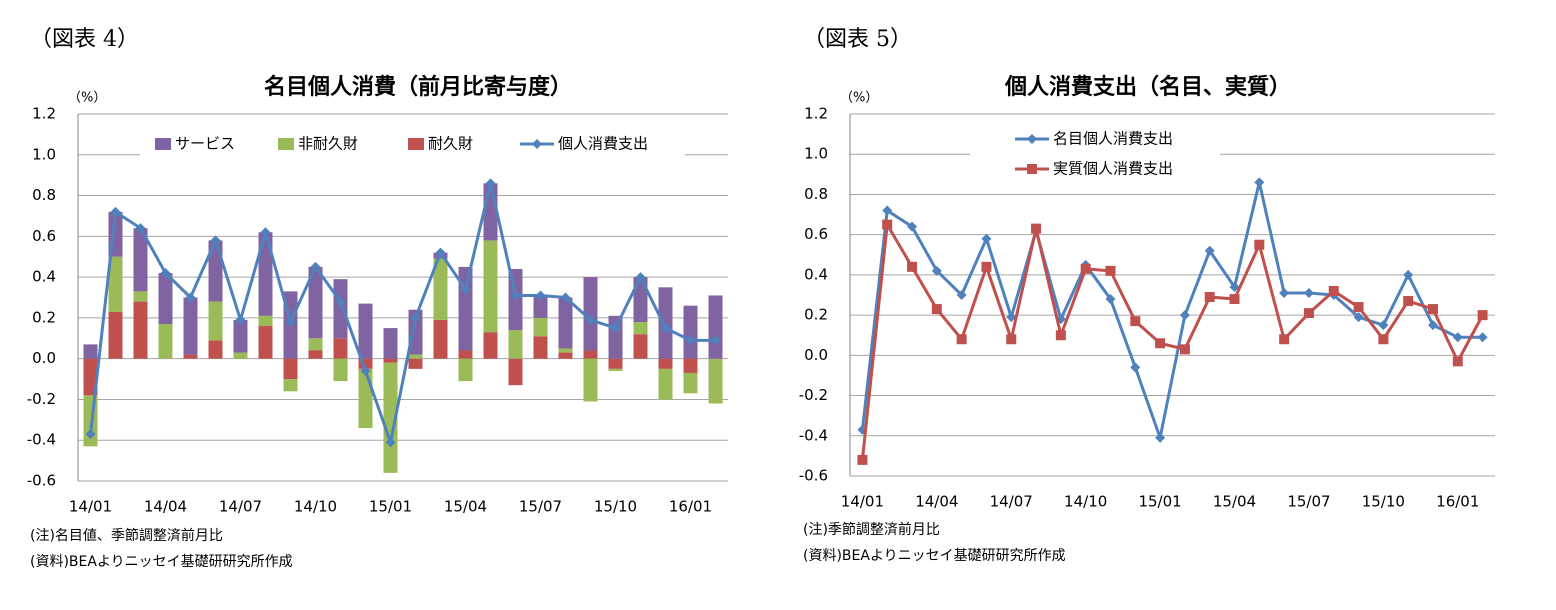  Describe the element at coordinates (813, 476) in the screenshot. I see `y-tick-label: -0.6` at that location.